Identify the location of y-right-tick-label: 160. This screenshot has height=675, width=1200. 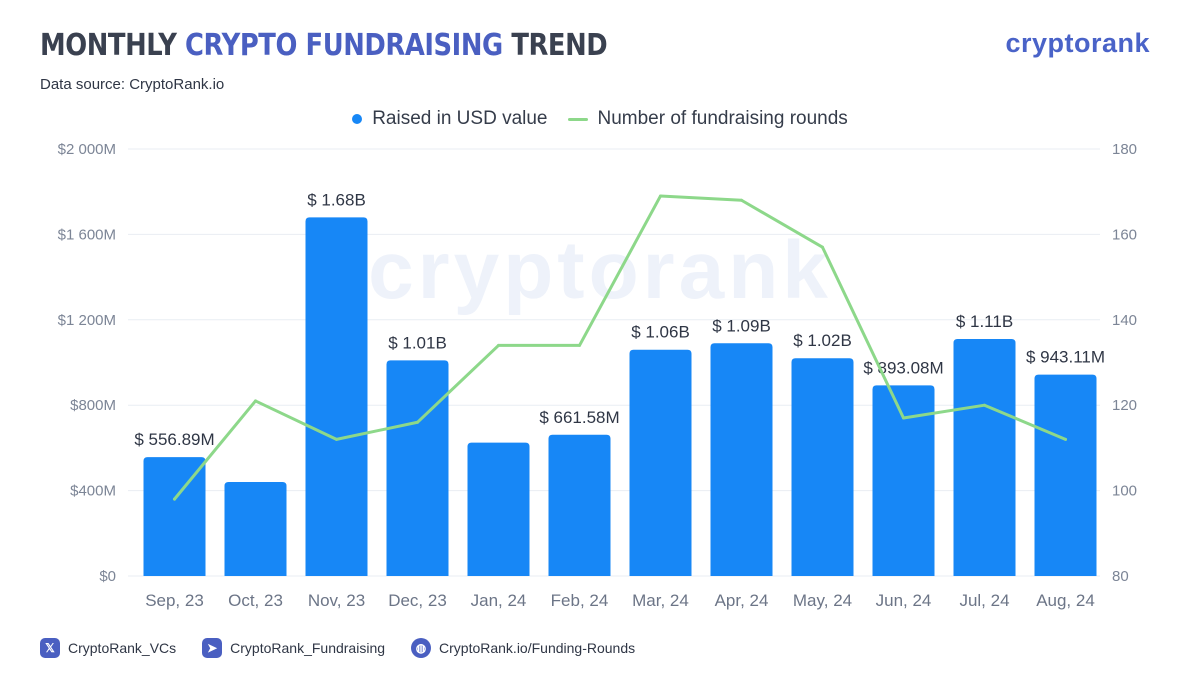
(1124, 234).